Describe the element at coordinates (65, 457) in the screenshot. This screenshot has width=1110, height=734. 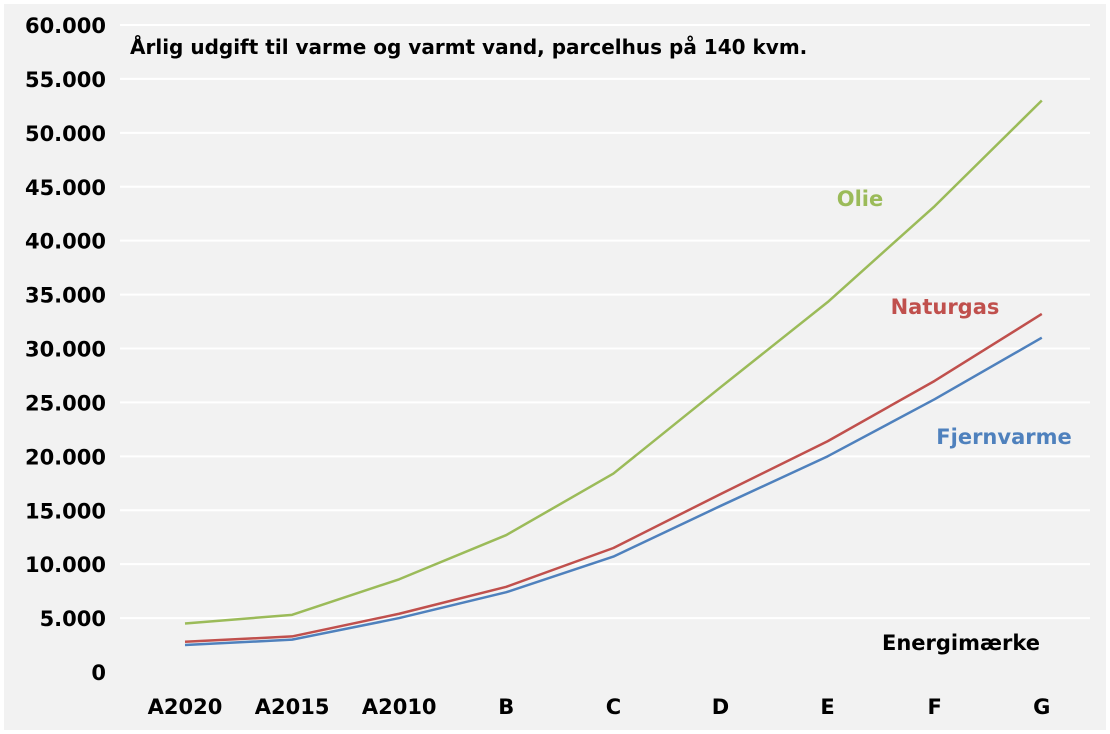
I see `y-tick-label: 20.000` at that location.